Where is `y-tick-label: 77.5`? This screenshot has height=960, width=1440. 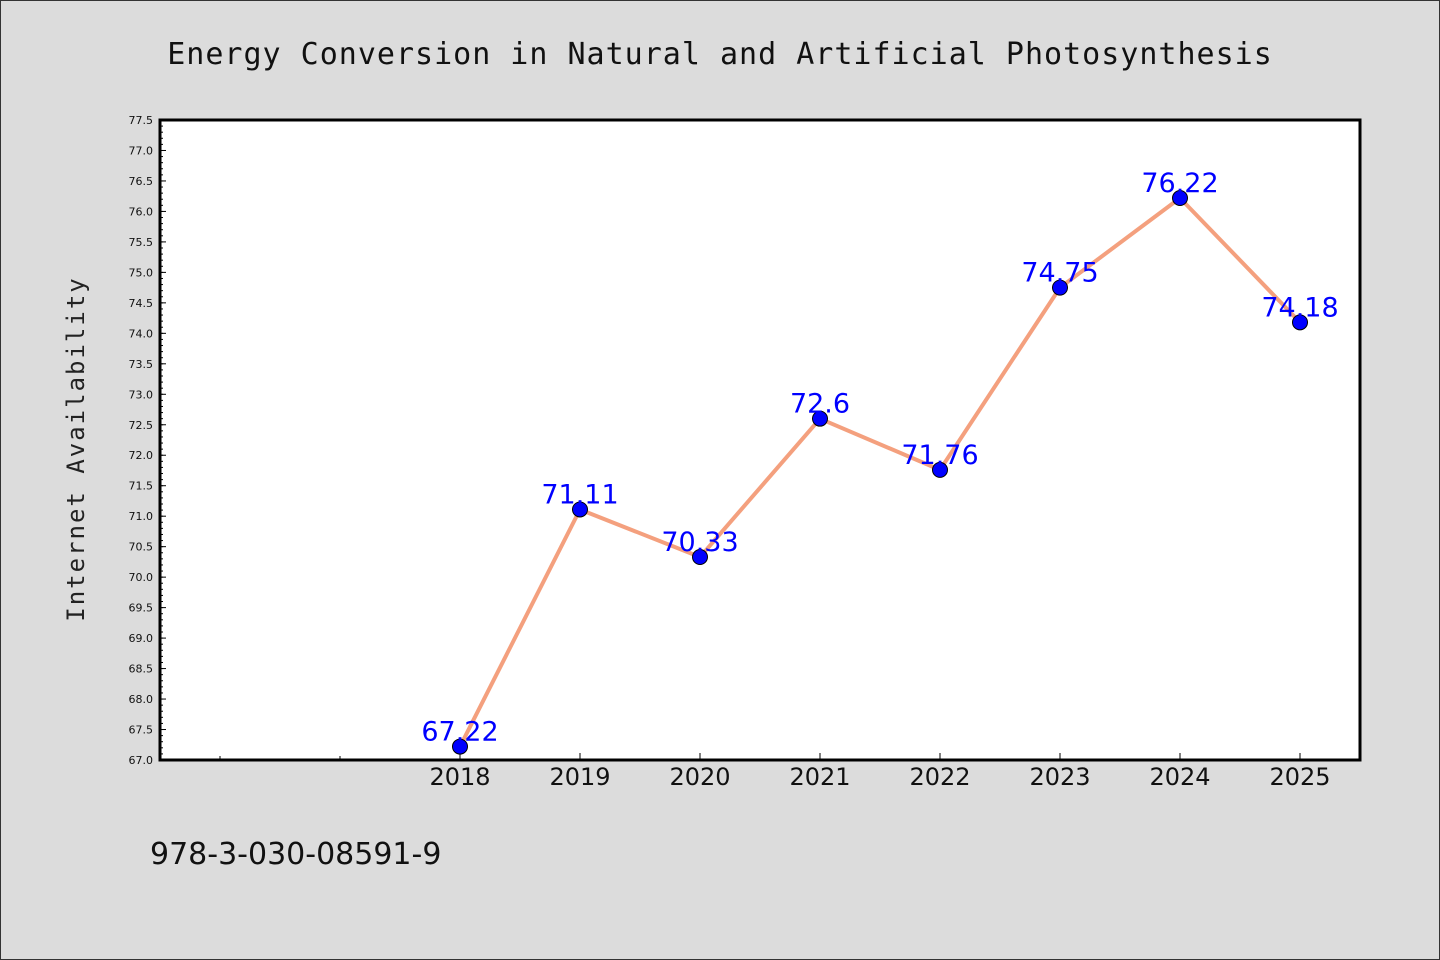 y-tick-label: 77.5 is located at coordinates (141, 120).